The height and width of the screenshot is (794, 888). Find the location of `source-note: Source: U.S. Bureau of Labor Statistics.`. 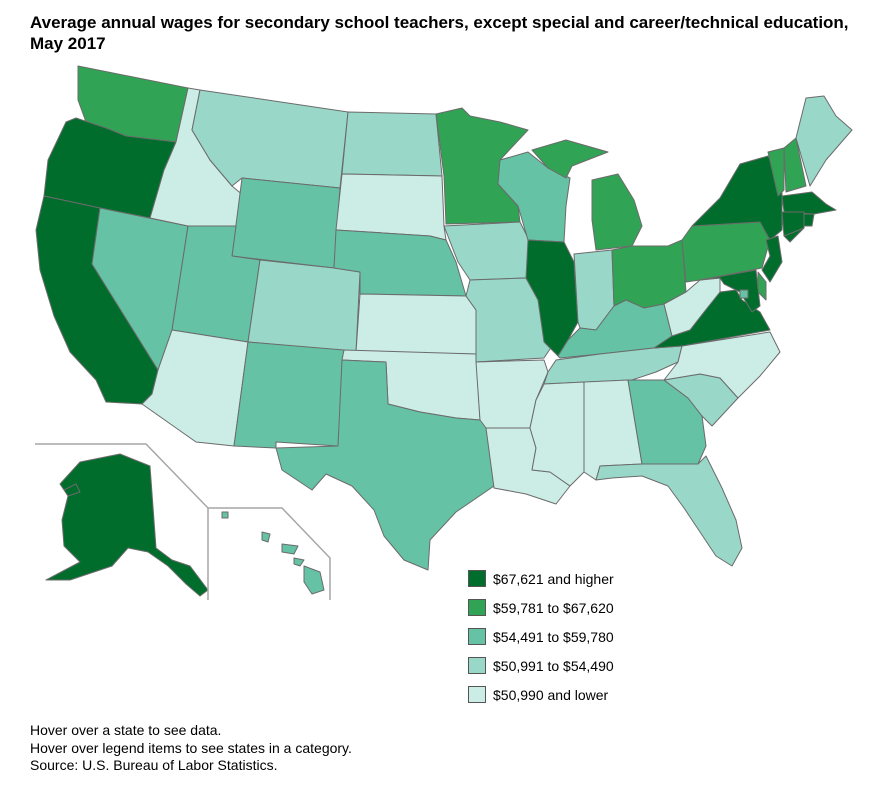

source-note: Source: U.S. Bureau of Labor Statistics. is located at coordinates (154, 765).